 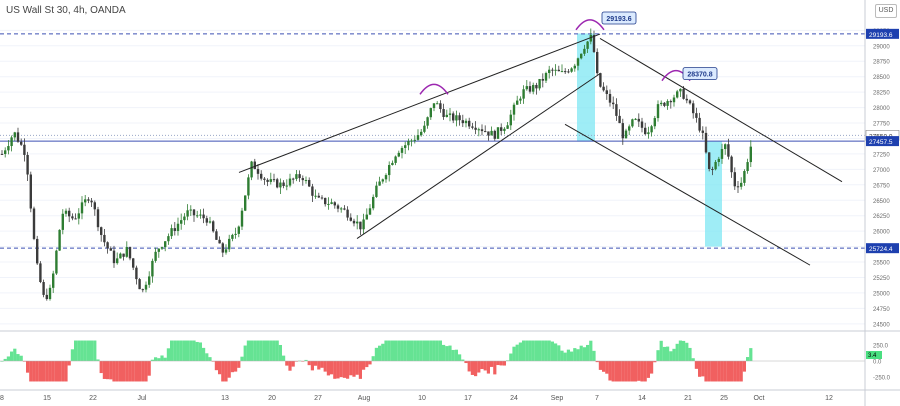 What do you see at coordinates (882, 141) in the screenshot?
I see `level-label-box` at bounding box center [882, 141].